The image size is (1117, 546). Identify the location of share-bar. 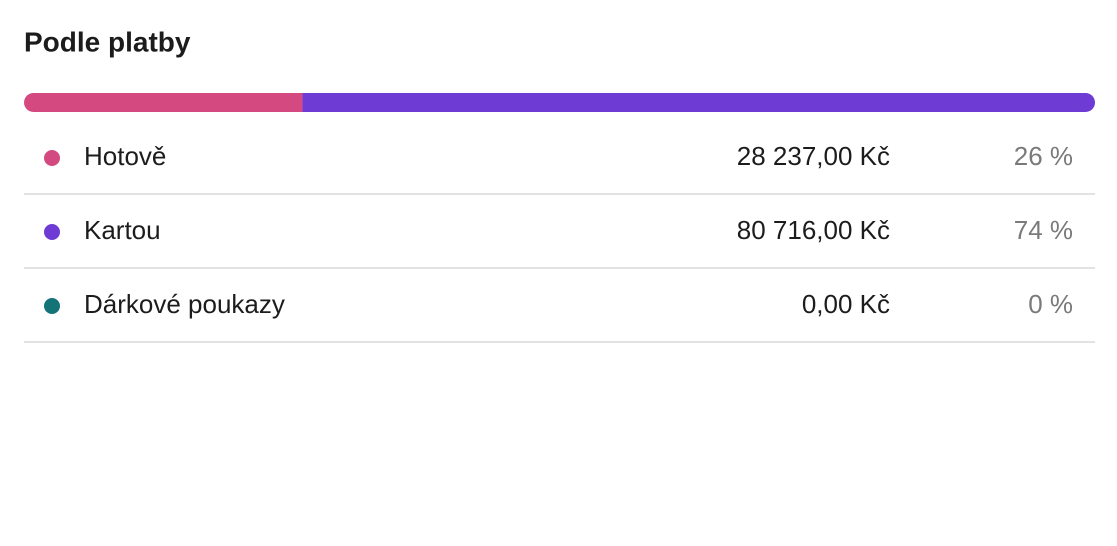
(559, 102).